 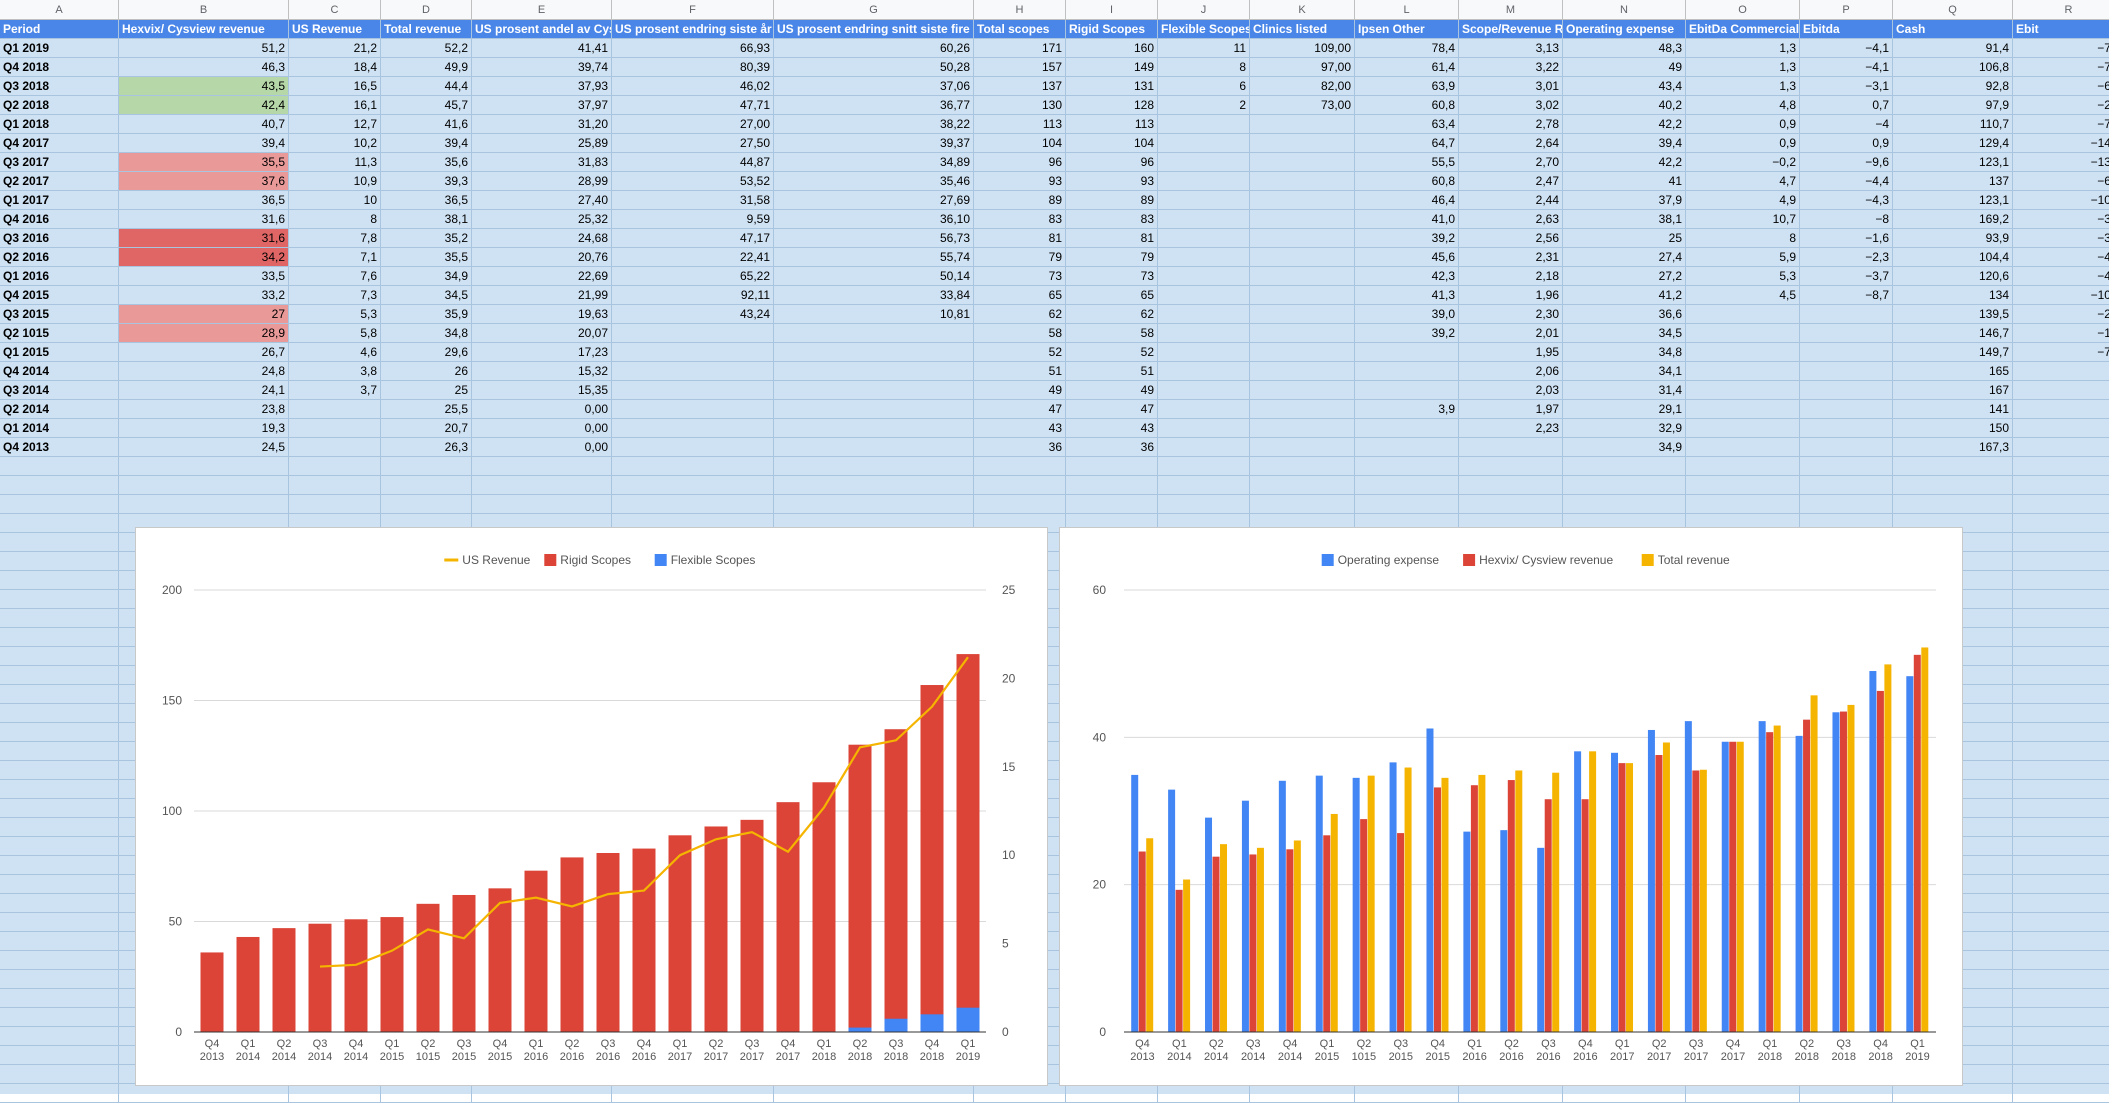 What do you see at coordinates (1511, 333) in the screenshot?
I see `data-cell: 2,01` at bounding box center [1511, 333].